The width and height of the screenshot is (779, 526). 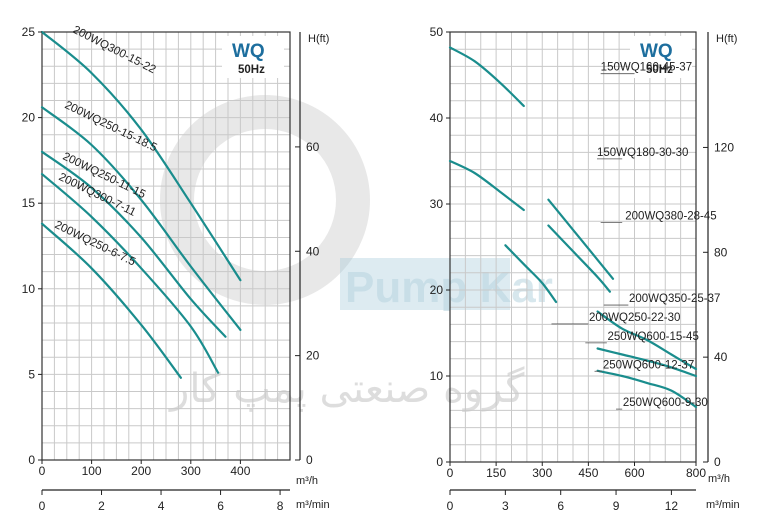 I want to click on curve-label-150WQ160-45-37: 150WQ160-45-37, so click(x=646, y=68).